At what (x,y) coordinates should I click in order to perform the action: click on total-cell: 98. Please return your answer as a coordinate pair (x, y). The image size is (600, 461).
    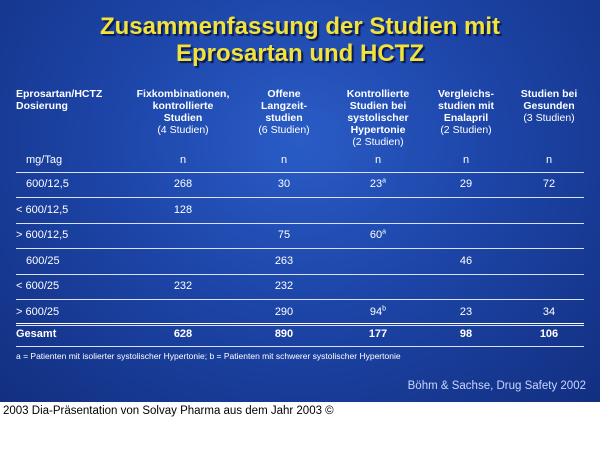
    Looking at the image, I should click on (466, 334).